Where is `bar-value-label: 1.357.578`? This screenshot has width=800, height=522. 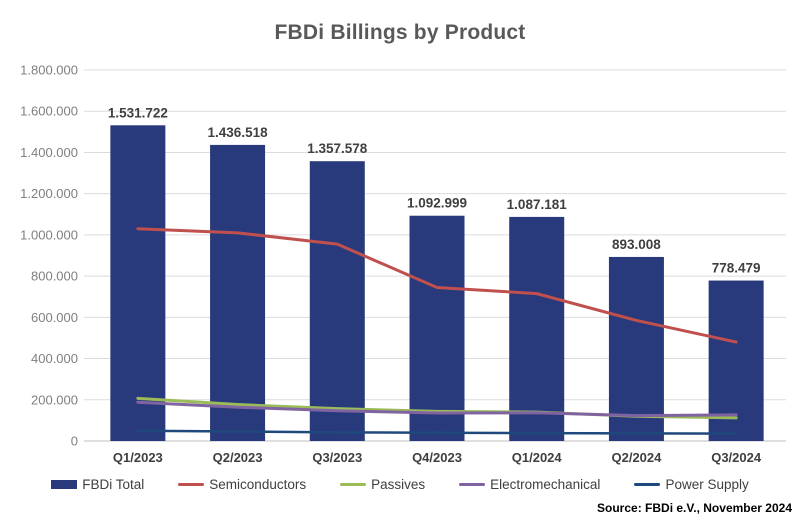
bar-value-label: 1.357.578 is located at coordinates (337, 148).